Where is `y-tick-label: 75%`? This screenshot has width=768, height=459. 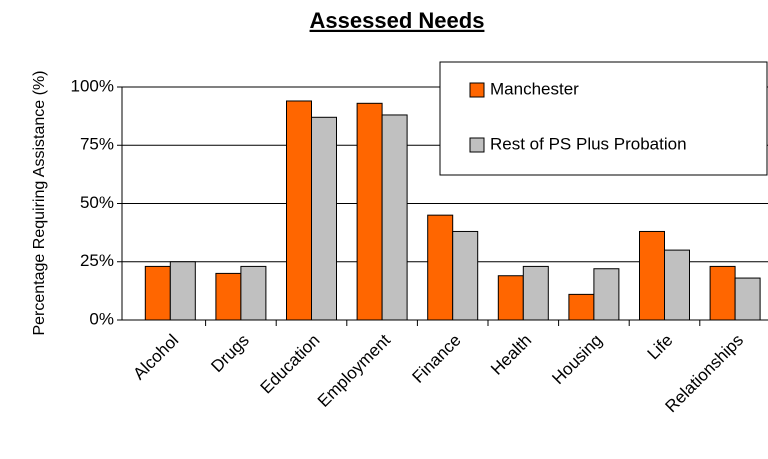
y-tick-label: 75% is located at coordinates (97, 144).